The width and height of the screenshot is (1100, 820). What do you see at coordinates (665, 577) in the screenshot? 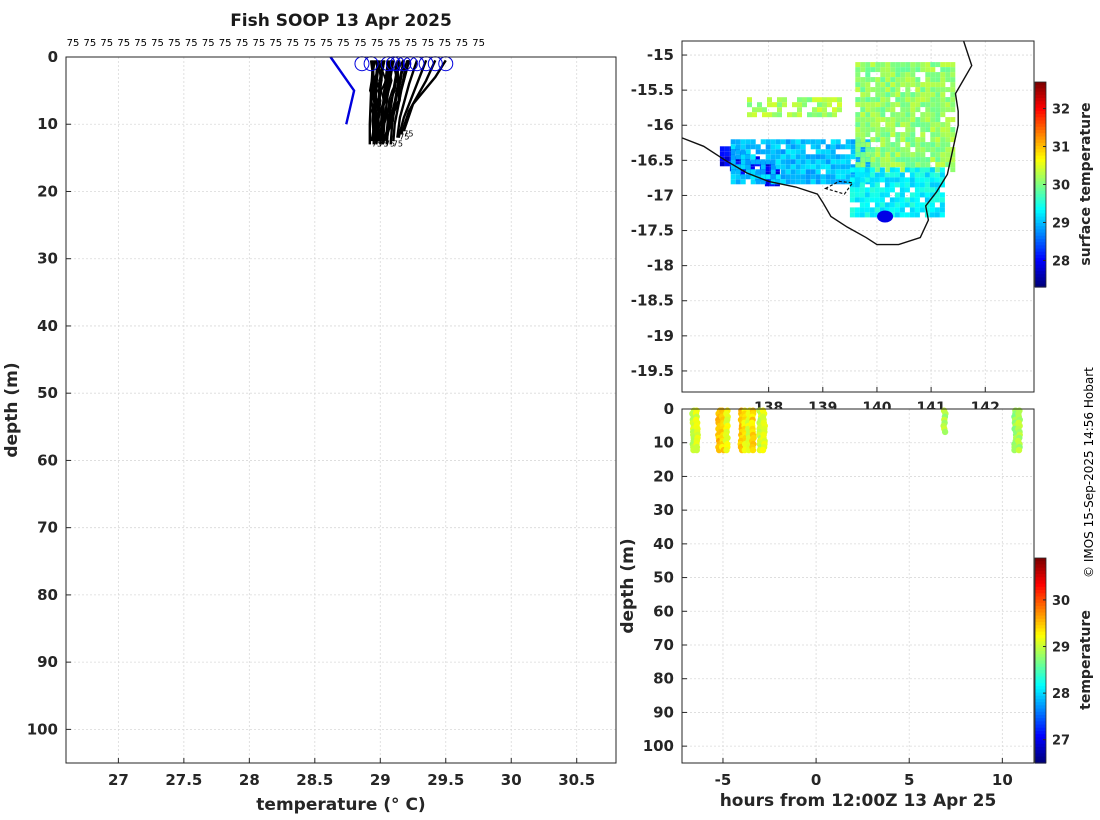
I see `section-y-ticks: 0 10 20 30 40 50 60 70 80 90 100` at bounding box center [665, 577].